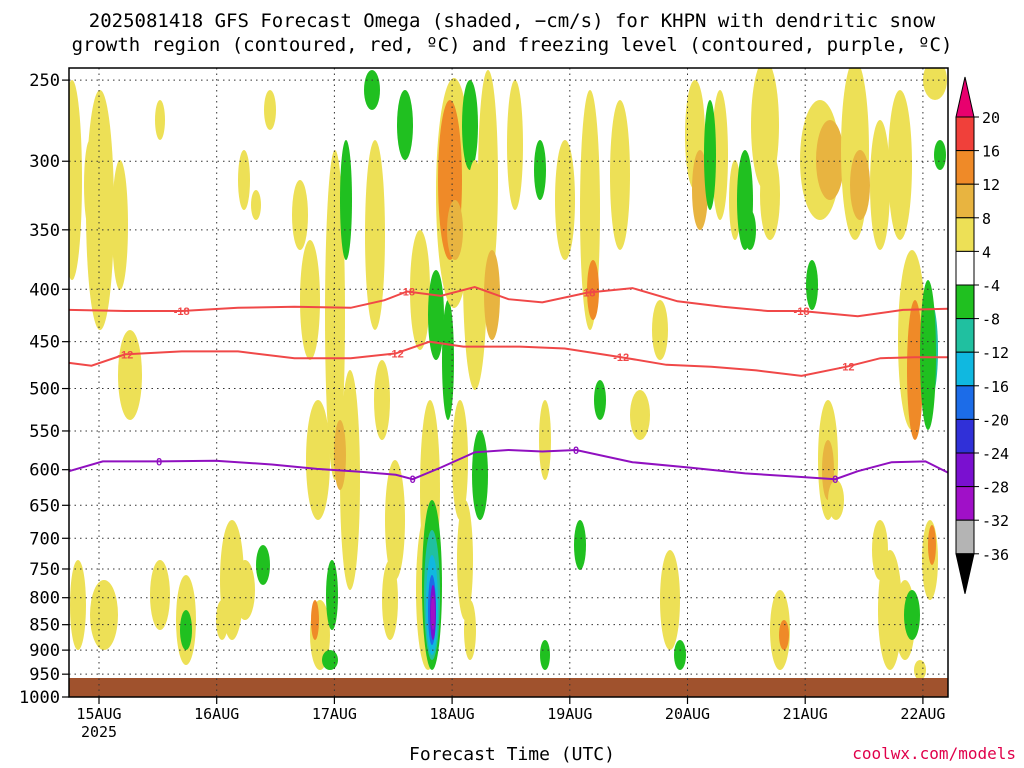  What do you see at coordinates (835, 480) in the screenshot?
I see `contour-label-2-3: 0` at bounding box center [835, 480].